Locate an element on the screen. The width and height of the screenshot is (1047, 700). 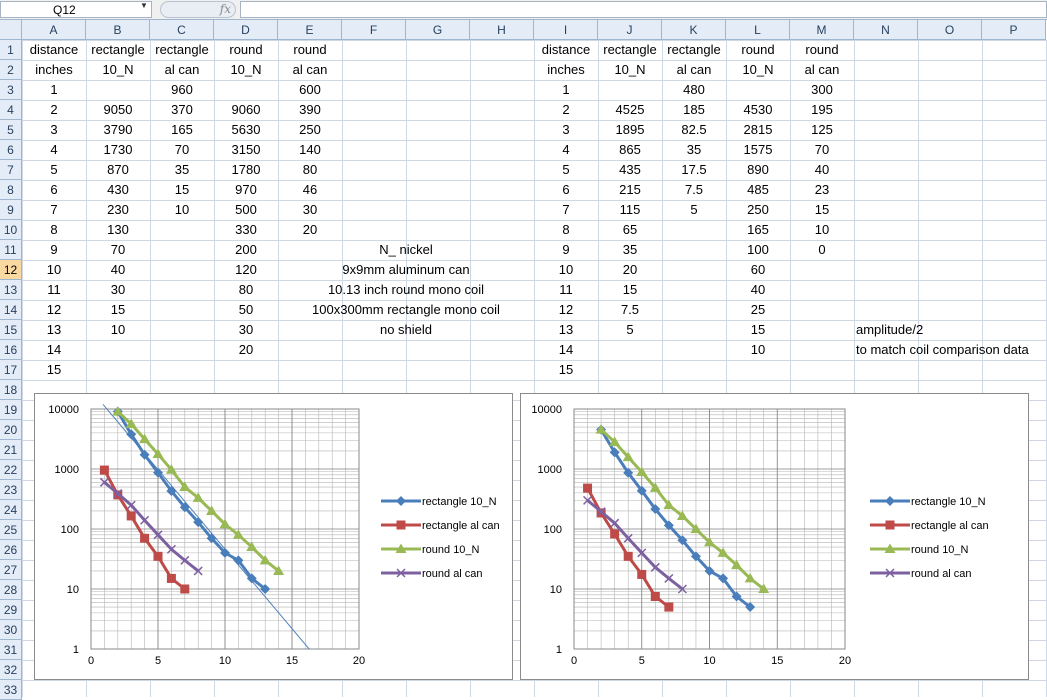
name-box: Q12 is located at coordinates (76, 9).